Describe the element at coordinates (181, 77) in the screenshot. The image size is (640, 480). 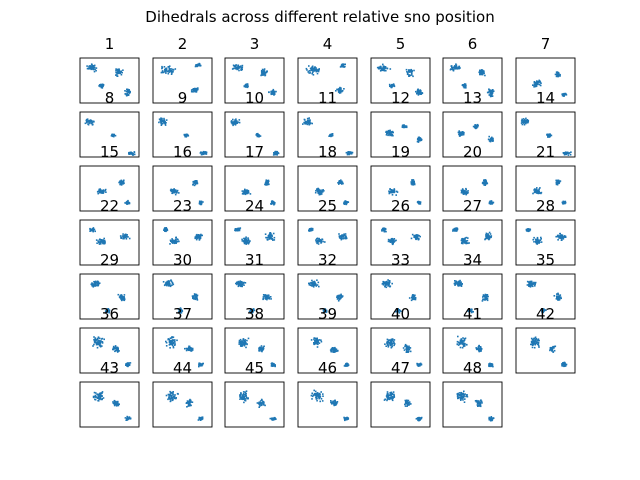
I see `panel-2-points` at that location.